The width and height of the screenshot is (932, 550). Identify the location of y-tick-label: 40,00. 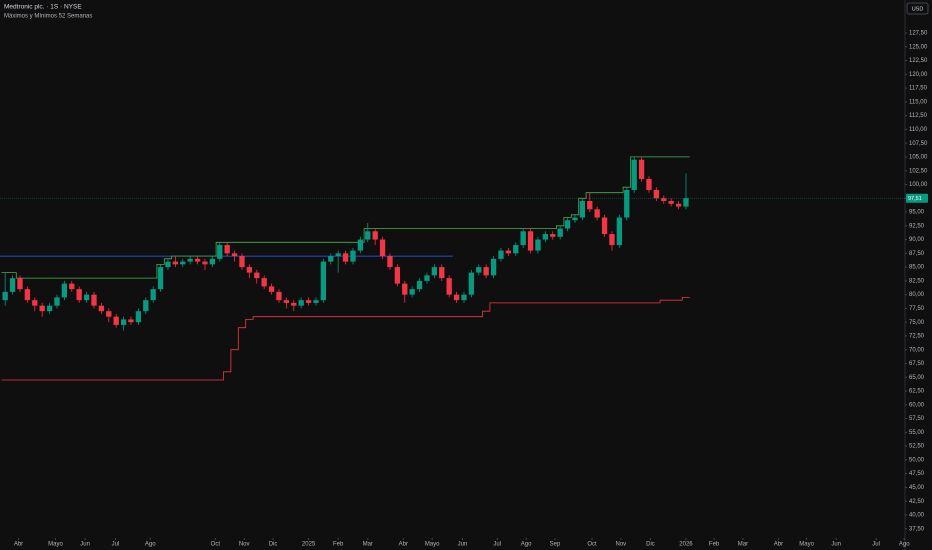
(917, 516).